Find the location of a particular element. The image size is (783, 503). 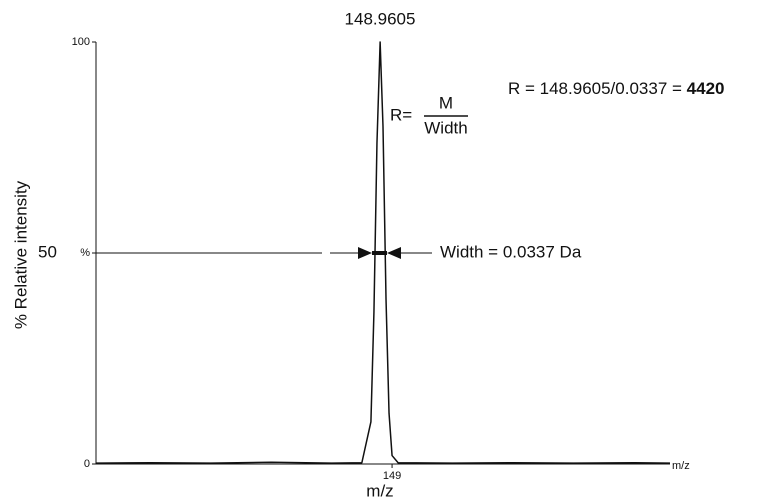

half-label: 50 is located at coordinates (47, 251).